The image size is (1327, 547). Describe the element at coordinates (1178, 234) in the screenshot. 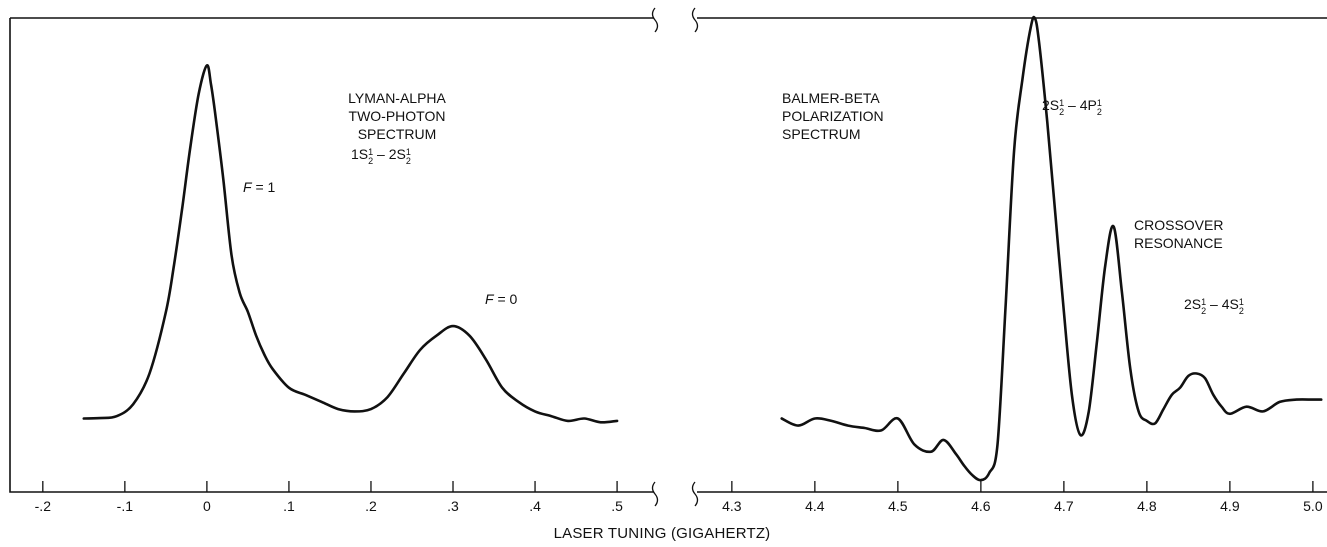

I see `crossover-resonance-label: CROSSOVER RESONANCE` at that location.